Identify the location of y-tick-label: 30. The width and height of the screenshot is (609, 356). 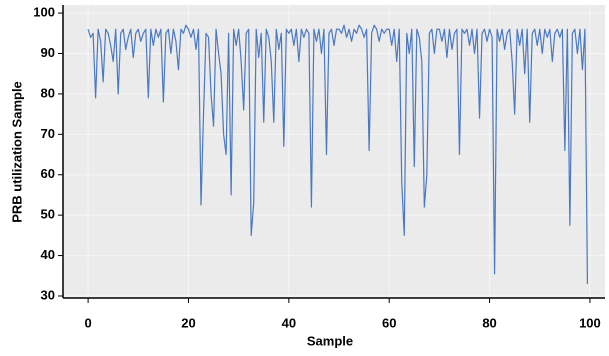
(48, 294).